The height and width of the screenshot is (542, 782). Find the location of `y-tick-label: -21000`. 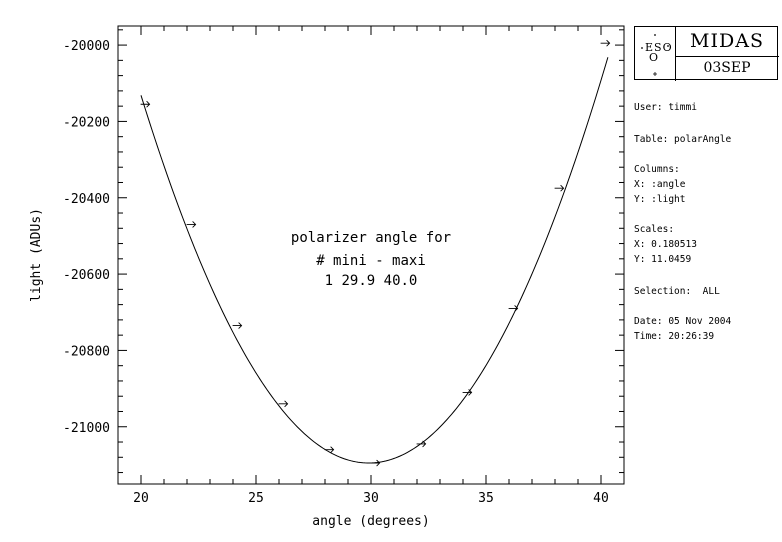

y-tick-label: -21000 is located at coordinates (86, 428).